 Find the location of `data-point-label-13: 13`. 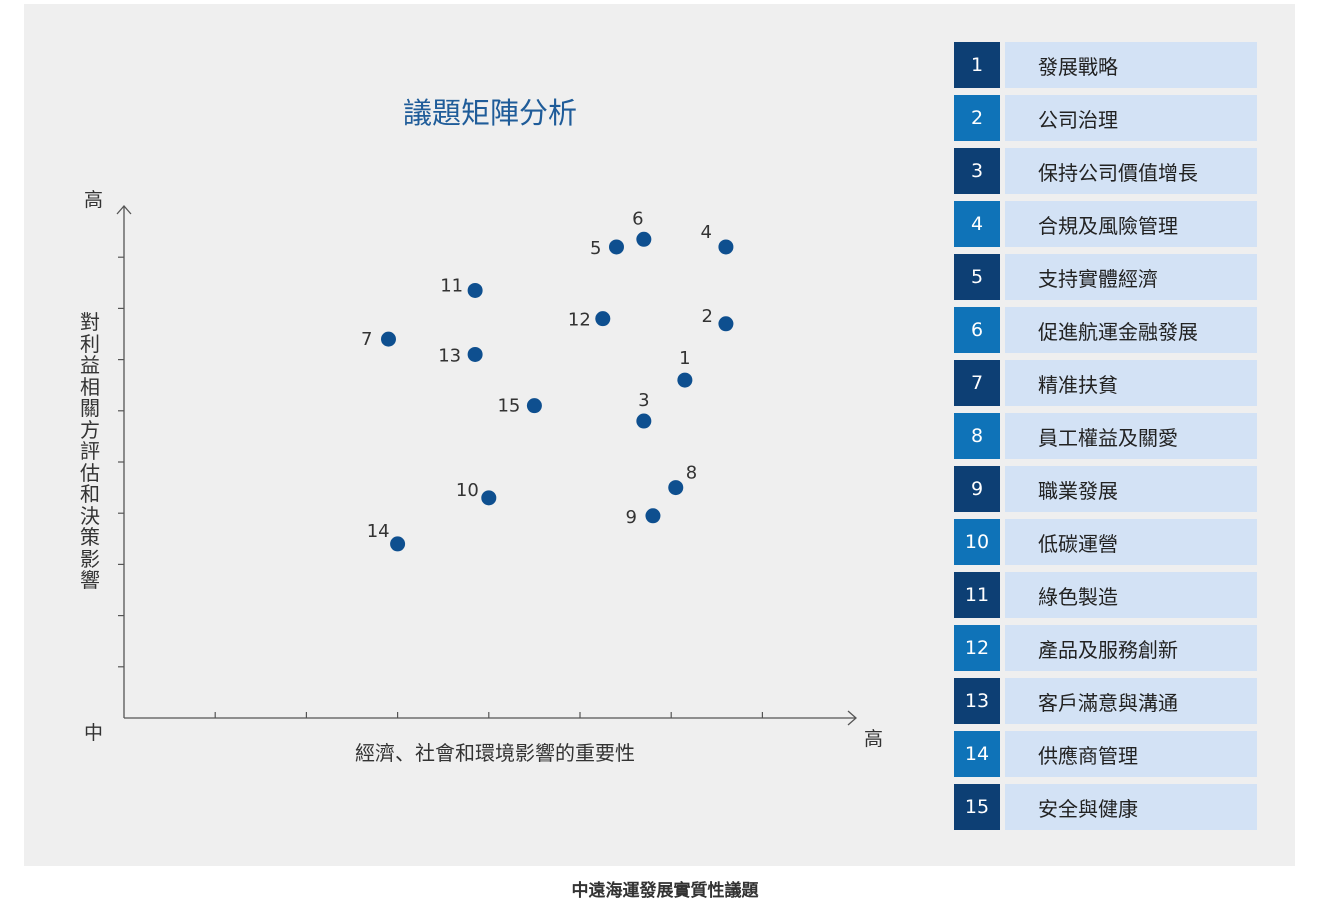

data-point-label-13: 13 is located at coordinates (449, 355).